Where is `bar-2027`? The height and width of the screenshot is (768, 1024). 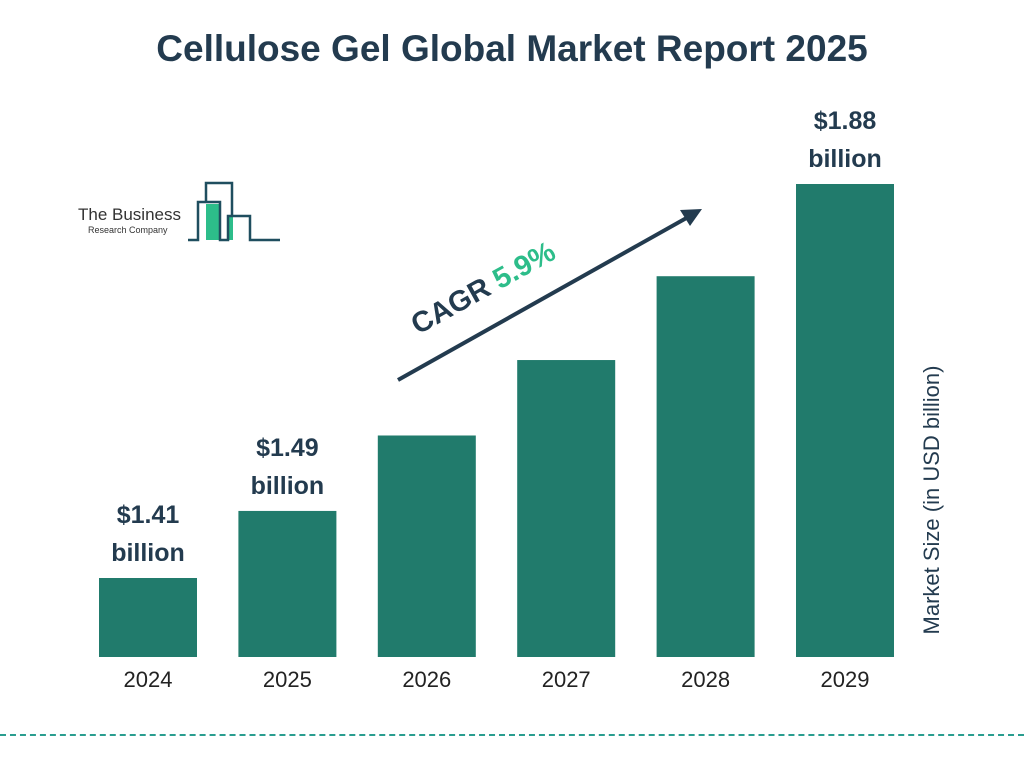
bar-2027 is located at coordinates (566, 508).